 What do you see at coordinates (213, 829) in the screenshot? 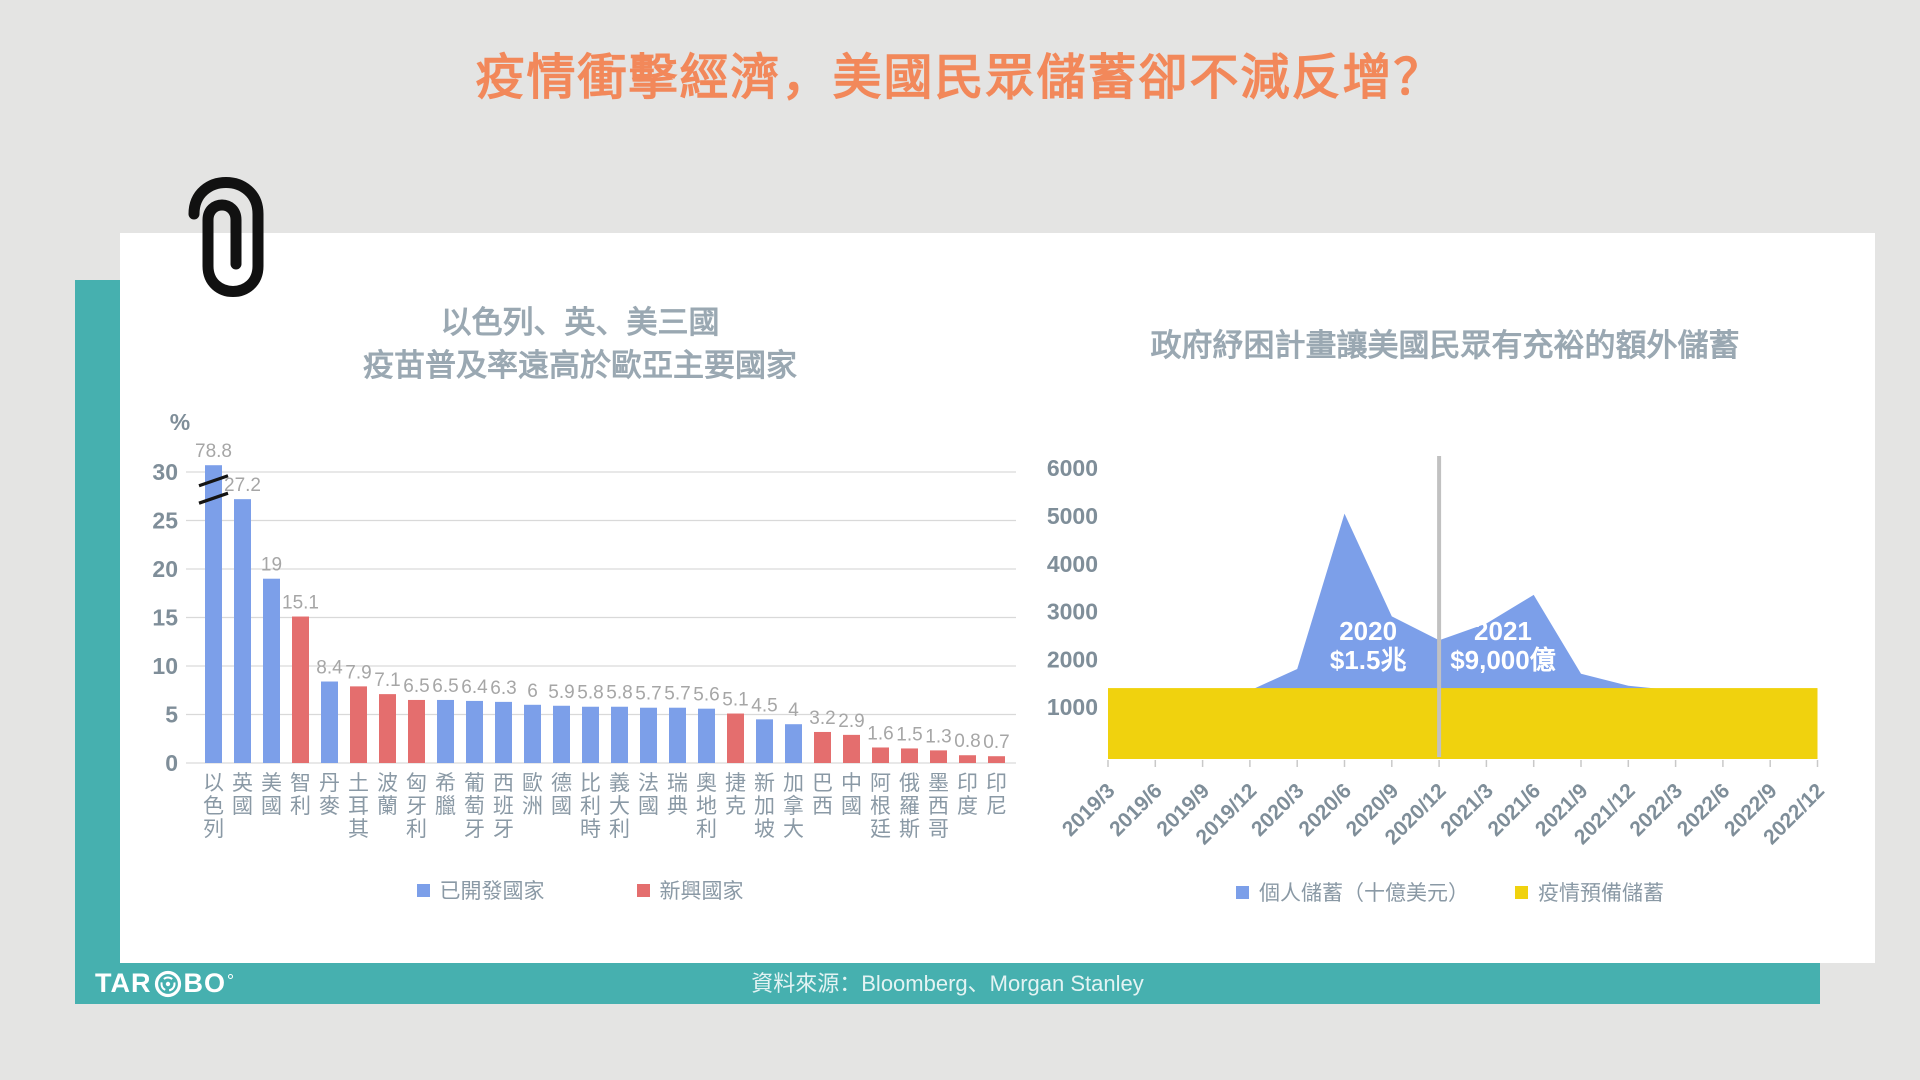
I see `category-label: 列` at bounding box center [213, 829].